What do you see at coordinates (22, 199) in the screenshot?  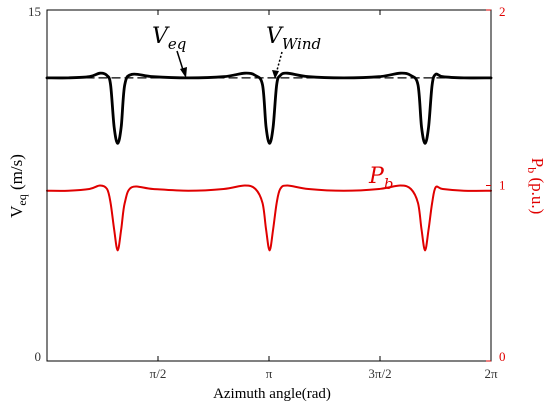 I see `left-axis-label-sub: eq` at bounding box center [22, 199].